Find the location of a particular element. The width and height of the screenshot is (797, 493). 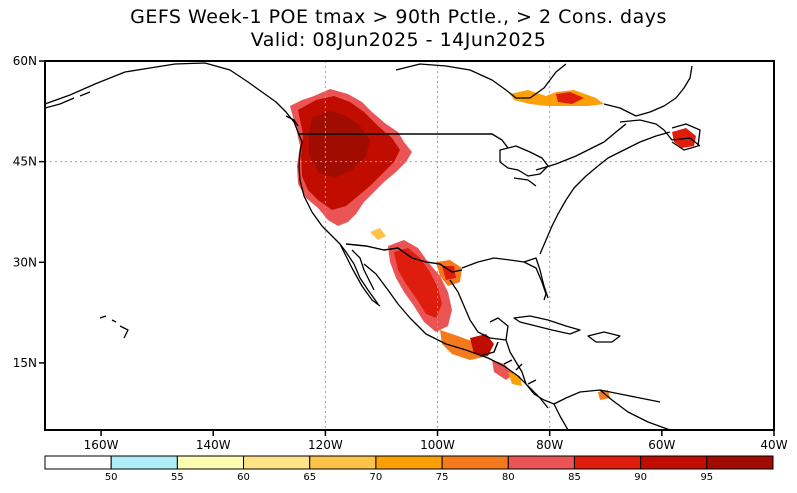

colorbar: 50 55 60 65 70 75 80 85 90 95 is located at coordinates (409, 469).